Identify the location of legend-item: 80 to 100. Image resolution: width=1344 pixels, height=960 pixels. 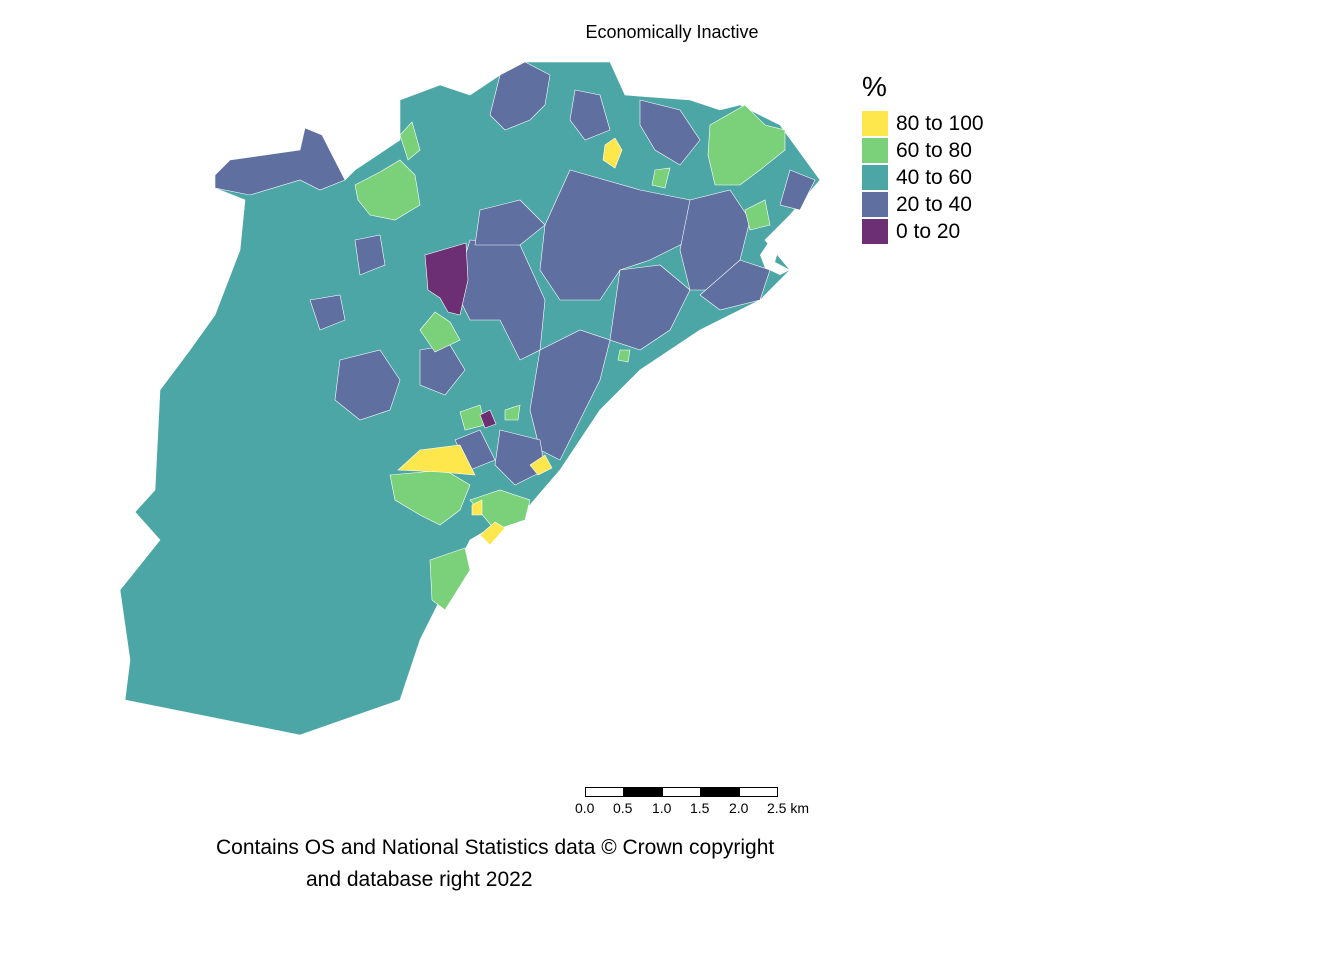
(923, 123).